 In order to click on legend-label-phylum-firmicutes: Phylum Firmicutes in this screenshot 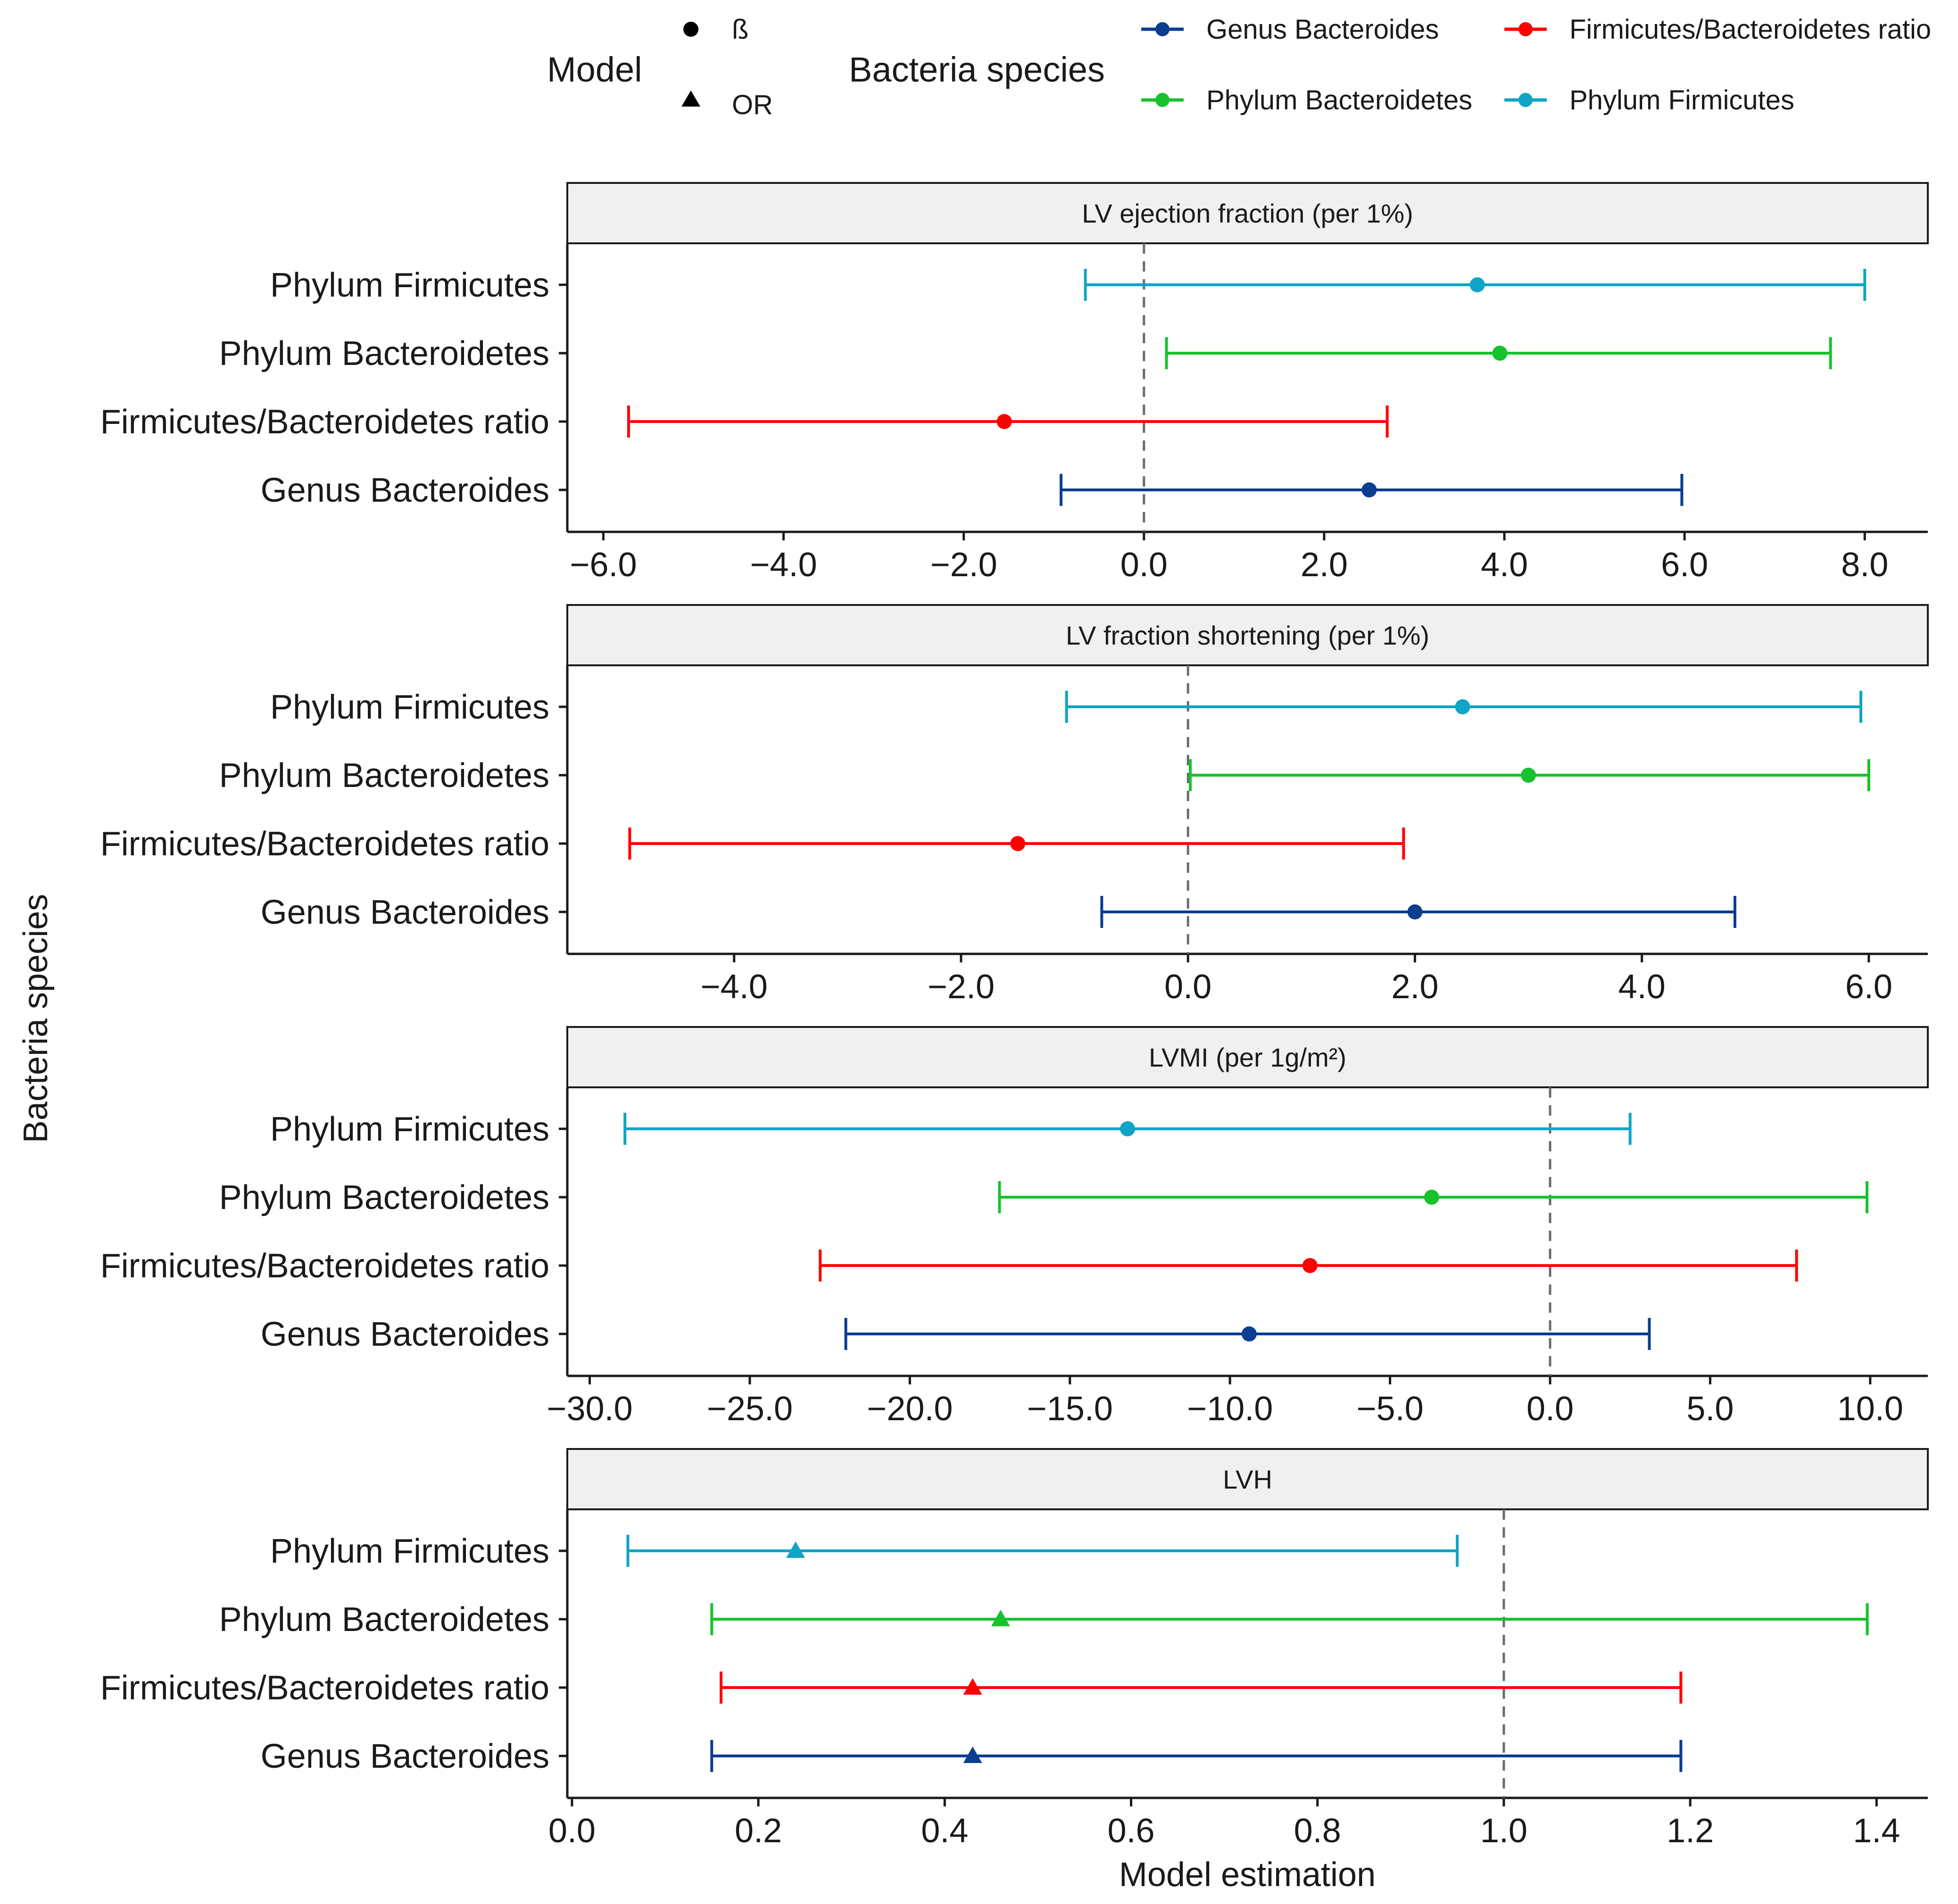, I will do `click(1682, 100)`.